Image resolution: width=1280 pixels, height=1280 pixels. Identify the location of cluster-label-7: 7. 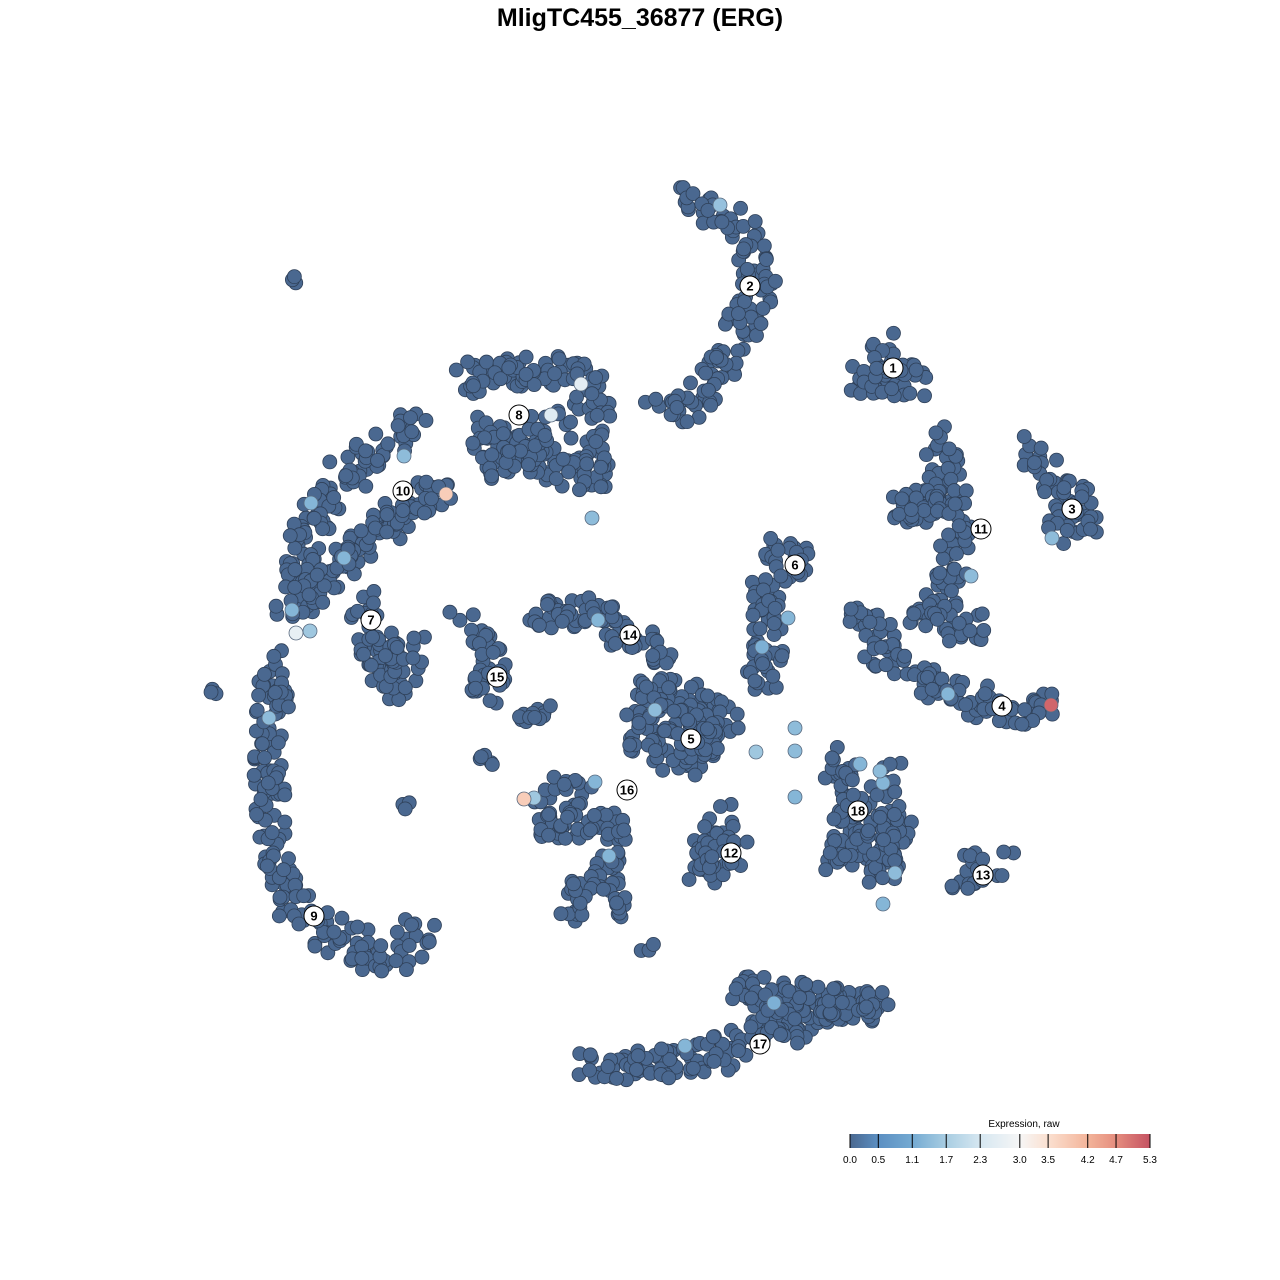
(371, 620).